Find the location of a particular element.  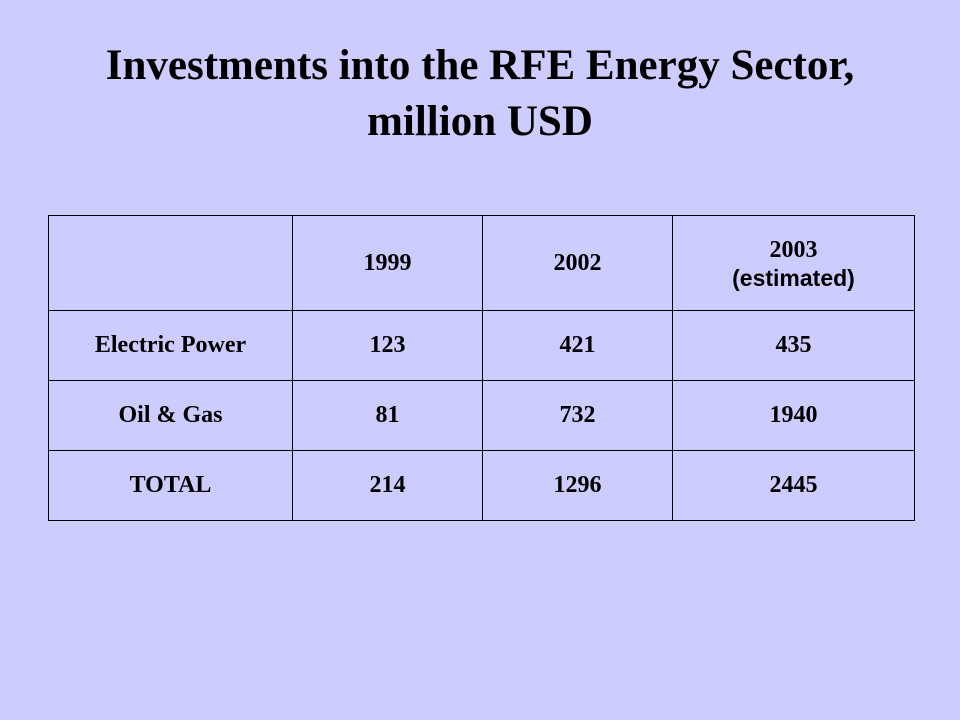

slide-title-line-1: Investments into the RFE Energy Sector, is located at coordinates (480, 65).